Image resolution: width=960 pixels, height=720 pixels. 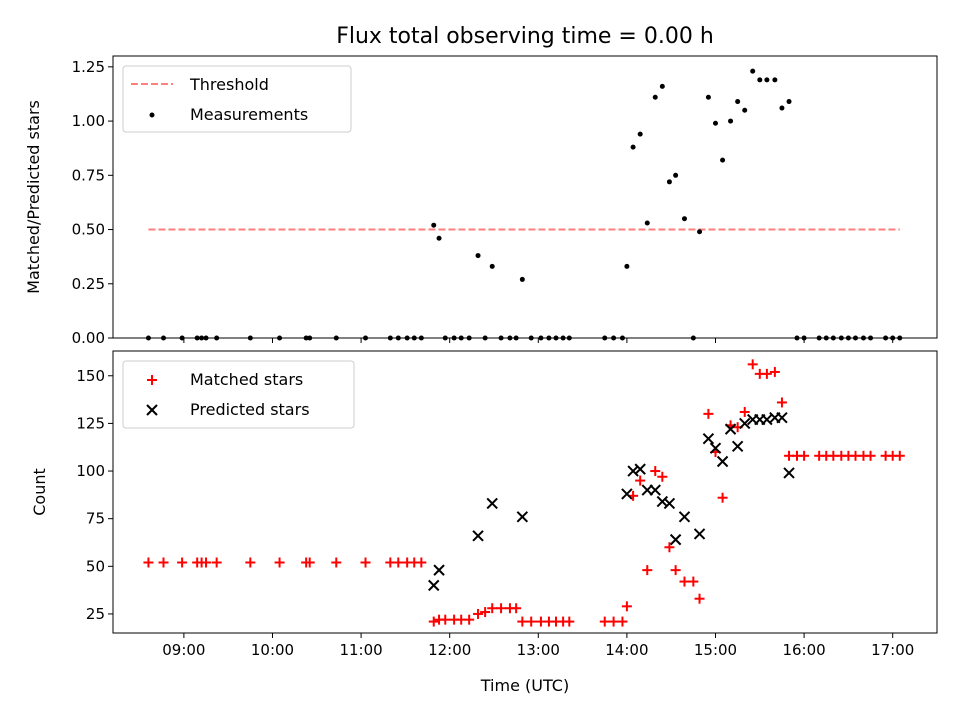 I want to click on predicted-legend-swatch, so click(x=152, y=410).